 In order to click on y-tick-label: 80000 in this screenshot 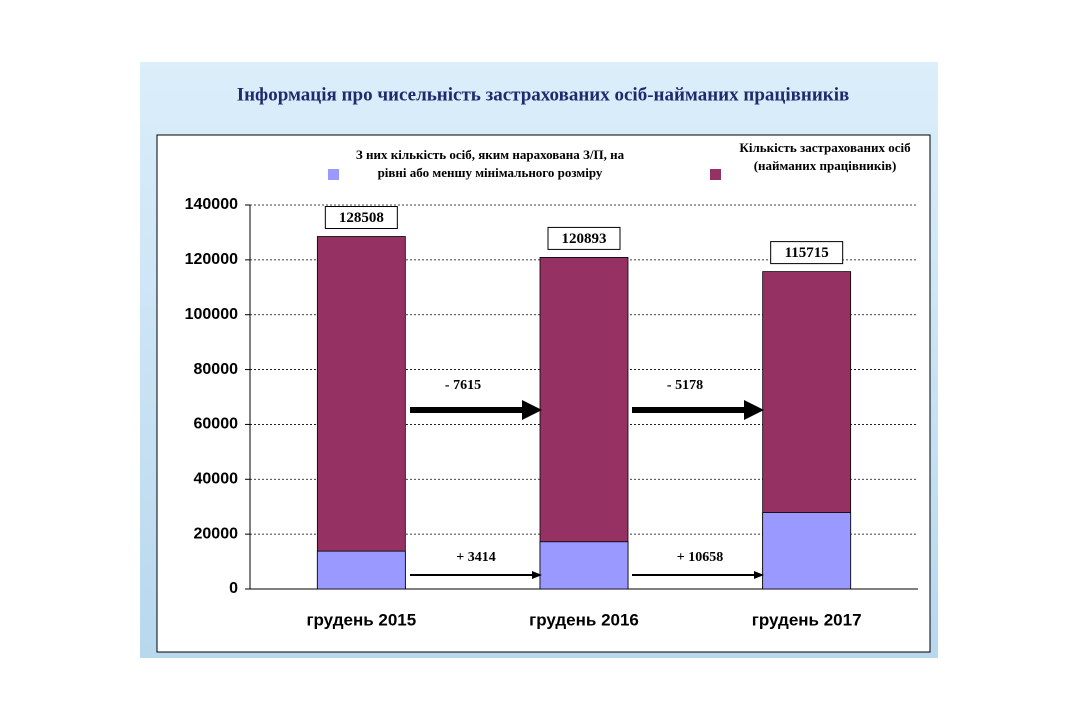, I will do `click(216, 369)`.